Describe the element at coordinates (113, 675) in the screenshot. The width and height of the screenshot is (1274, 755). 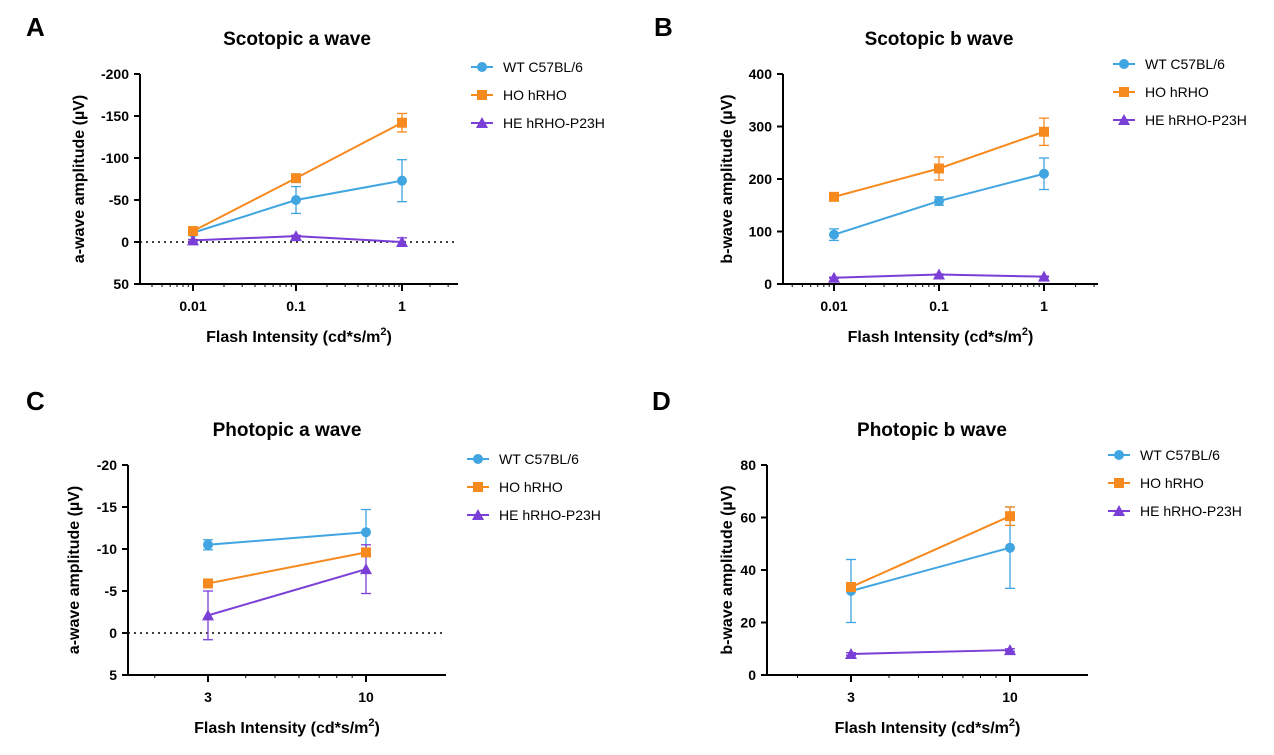
I see `y-tick-label: 5` at that location.